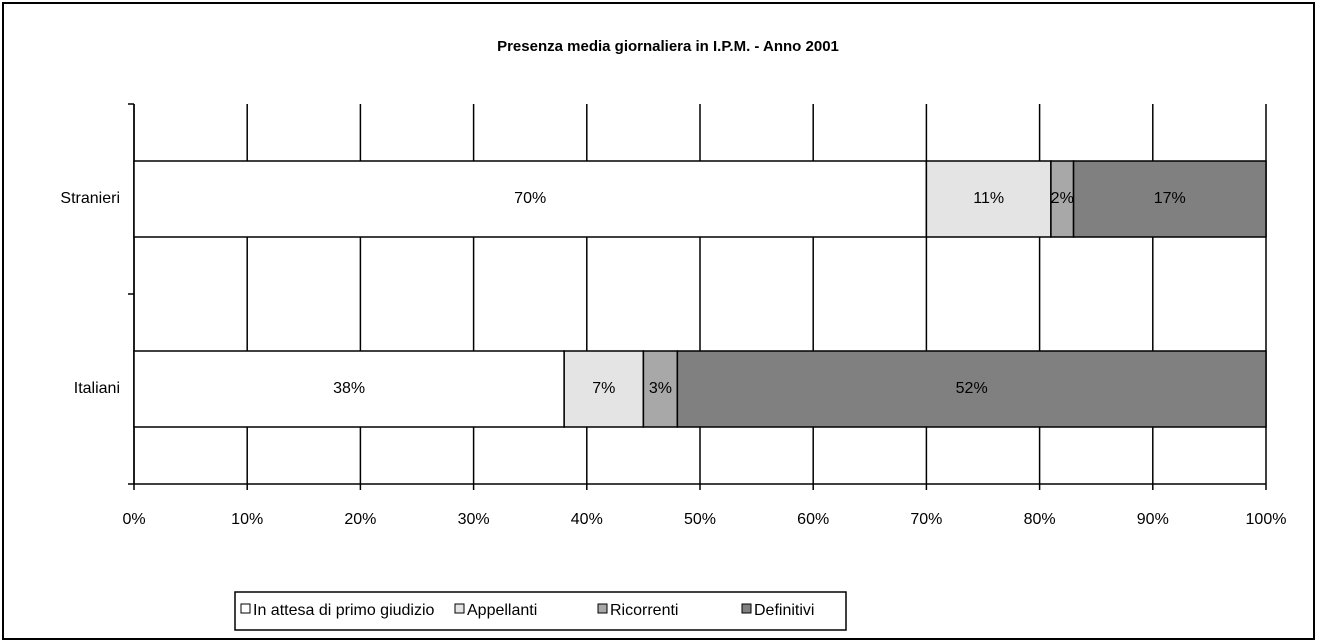 This screenshot has height=643, width=1318. What do you see at coordinates (97, 388) in the screenshot?
I see `y-tick-label: Italiani` at bounding box center [97, 388].